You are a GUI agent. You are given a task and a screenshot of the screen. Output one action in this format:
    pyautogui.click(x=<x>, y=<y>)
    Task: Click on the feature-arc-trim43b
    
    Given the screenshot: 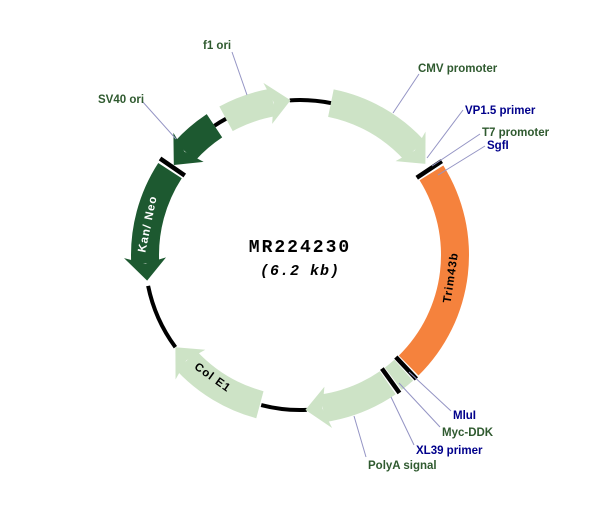 What is the action you would take?
    pyautogui.click(x=434, y=270)
    